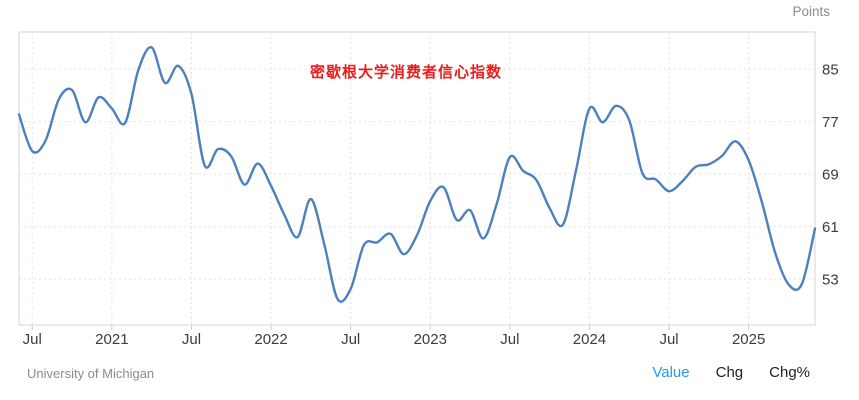 The height and width of the screenshot is (400, 859). I want to click on chart-title-annotation: 密歇根大学消费者信心指数, so click(406, 72).